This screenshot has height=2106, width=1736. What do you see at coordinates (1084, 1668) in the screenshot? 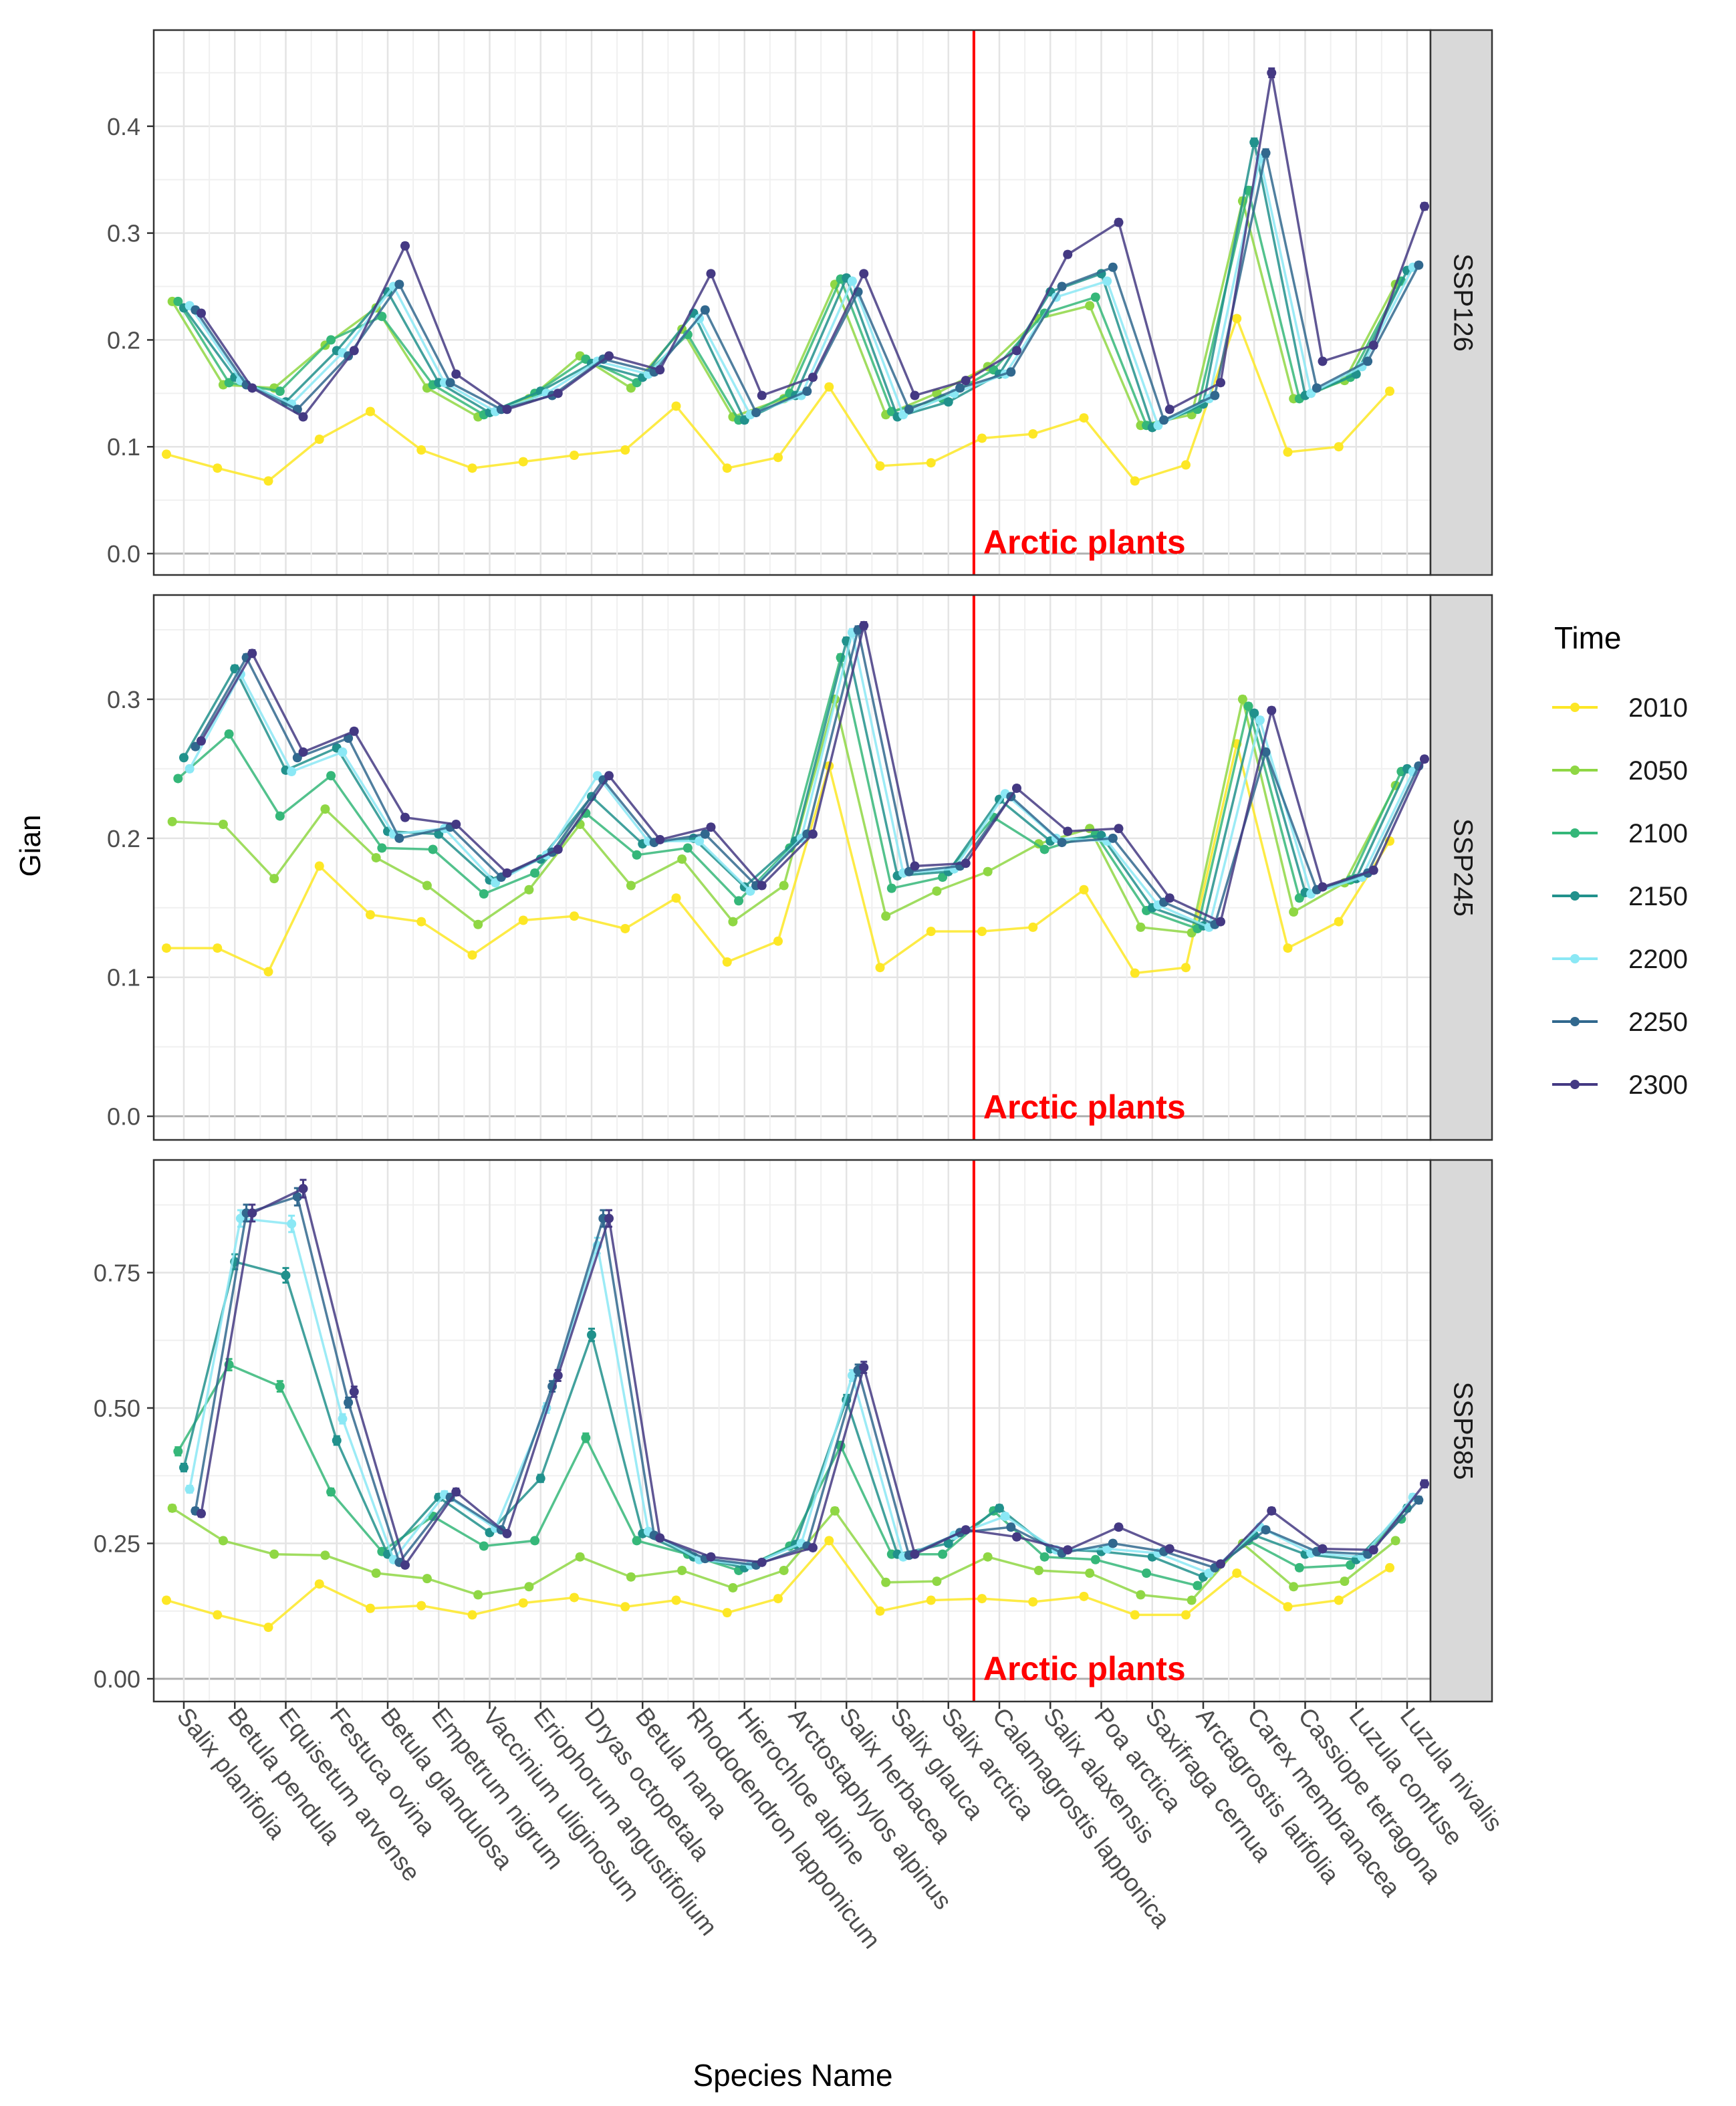
I see `arctic-plants-annotation: Arctic plants` at bounding box center [1084, 1668].